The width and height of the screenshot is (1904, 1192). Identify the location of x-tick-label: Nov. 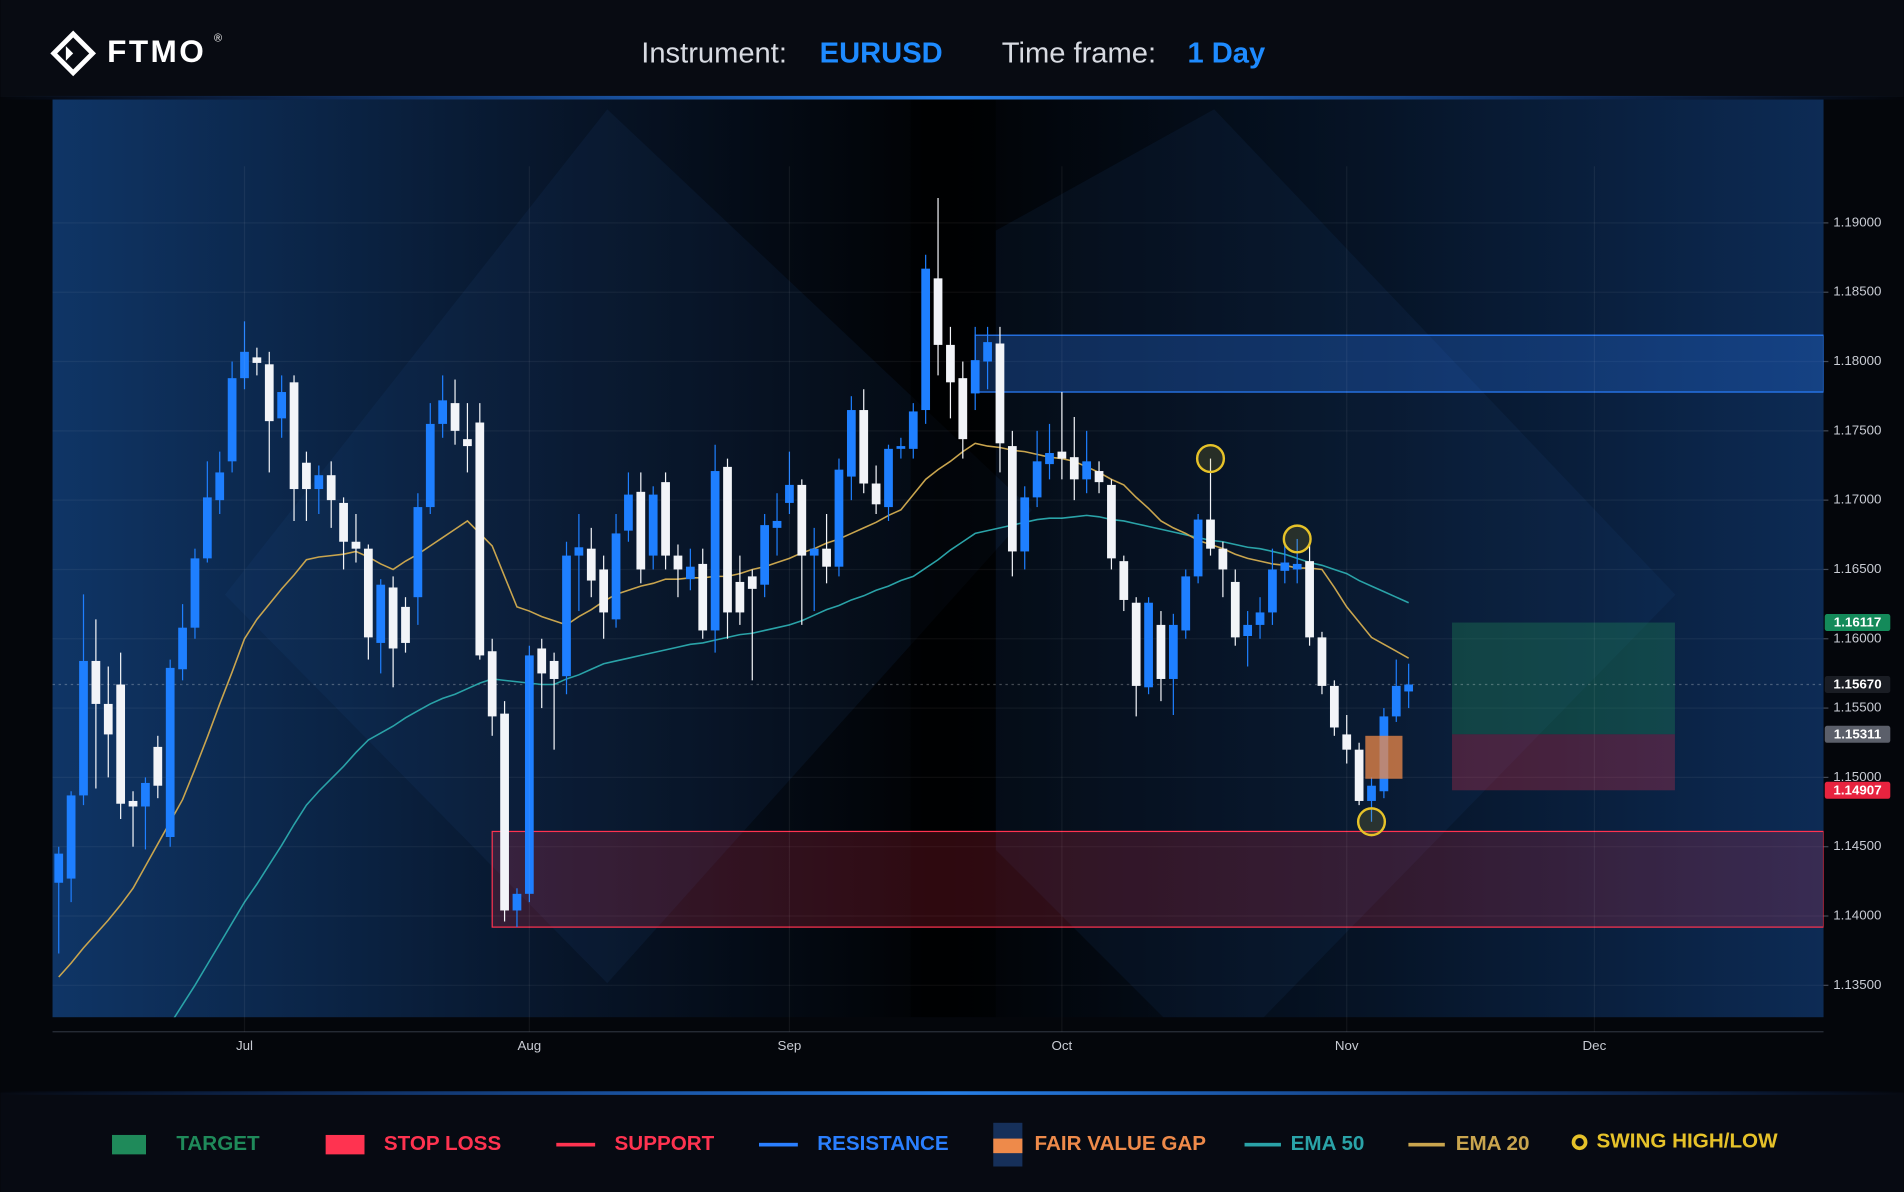
(1347, 1045).